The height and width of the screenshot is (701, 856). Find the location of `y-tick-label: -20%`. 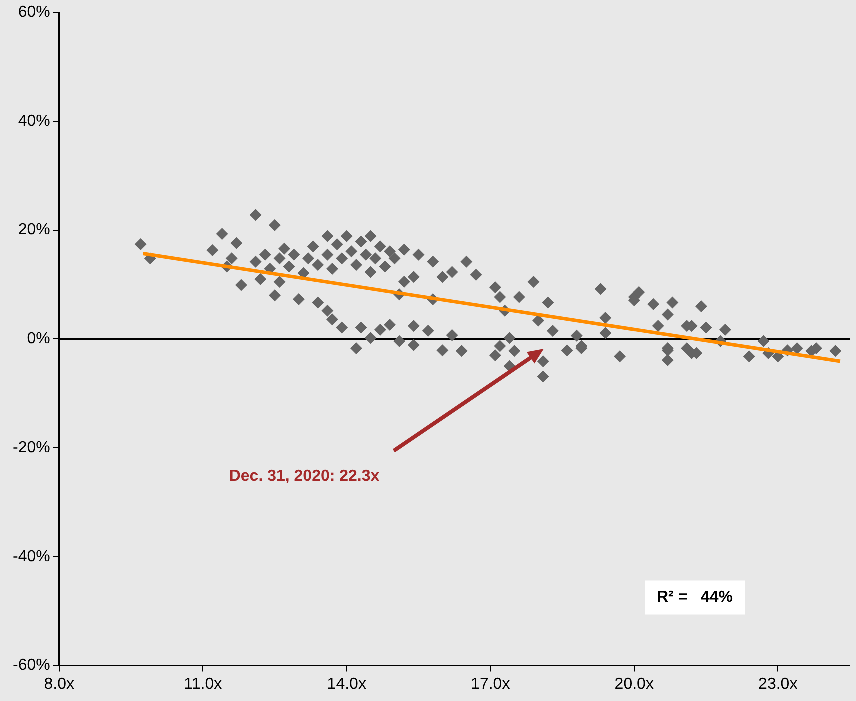

y-tick-label: -20% is located at coordinates (31, 447).